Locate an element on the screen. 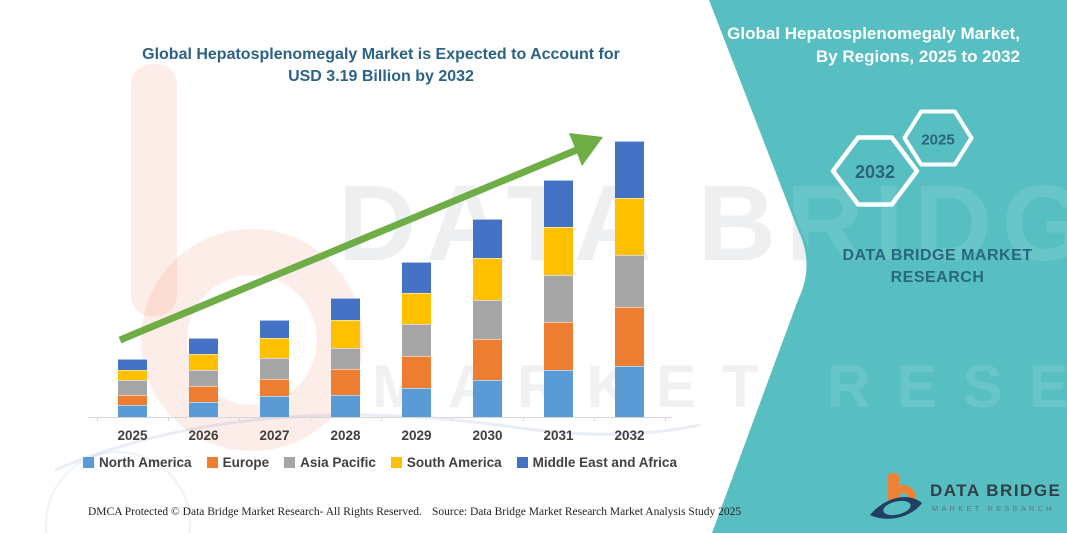  bar-segment-2026-asia-pacific is located at coordinates (203, 378).